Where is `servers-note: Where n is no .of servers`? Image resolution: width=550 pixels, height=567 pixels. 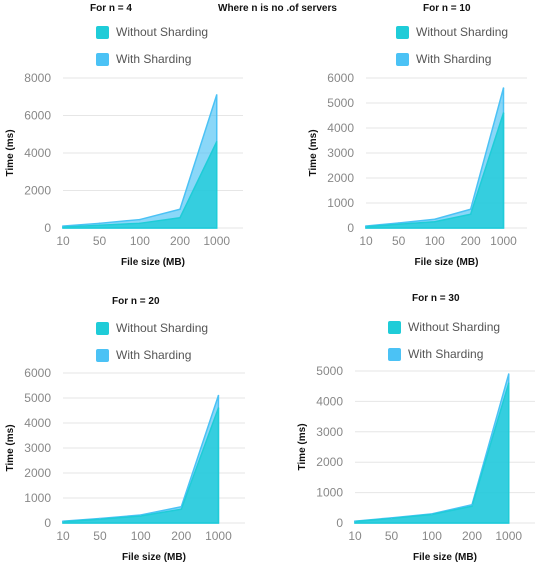 servers-note: Where n is no .of servers is located at coordinates (277, 8).